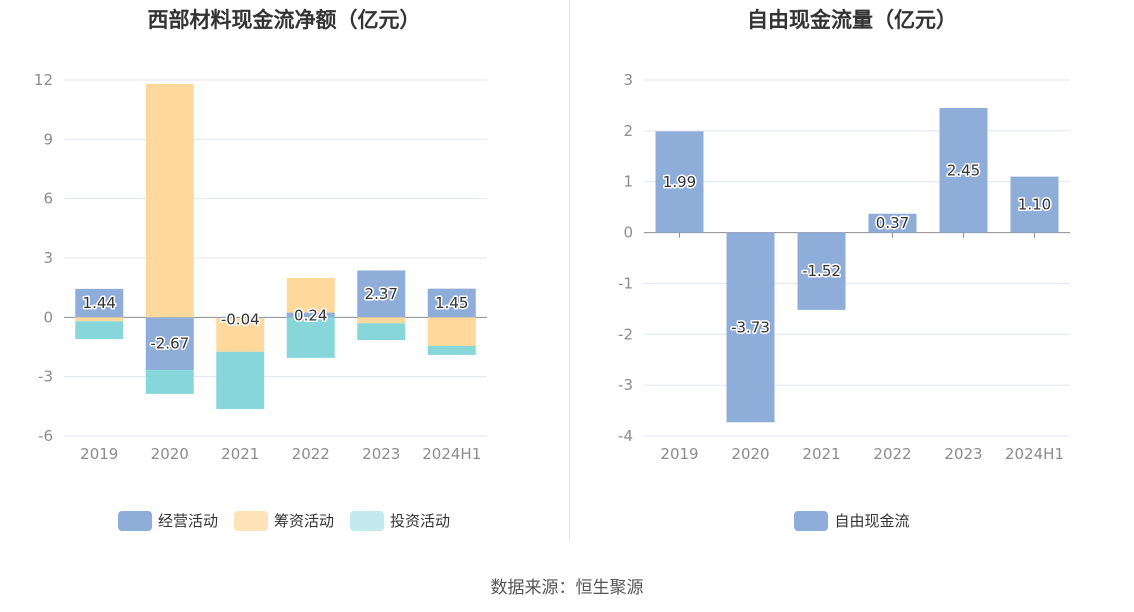  I want to click on data-label: -0.04, so click(240, 319).